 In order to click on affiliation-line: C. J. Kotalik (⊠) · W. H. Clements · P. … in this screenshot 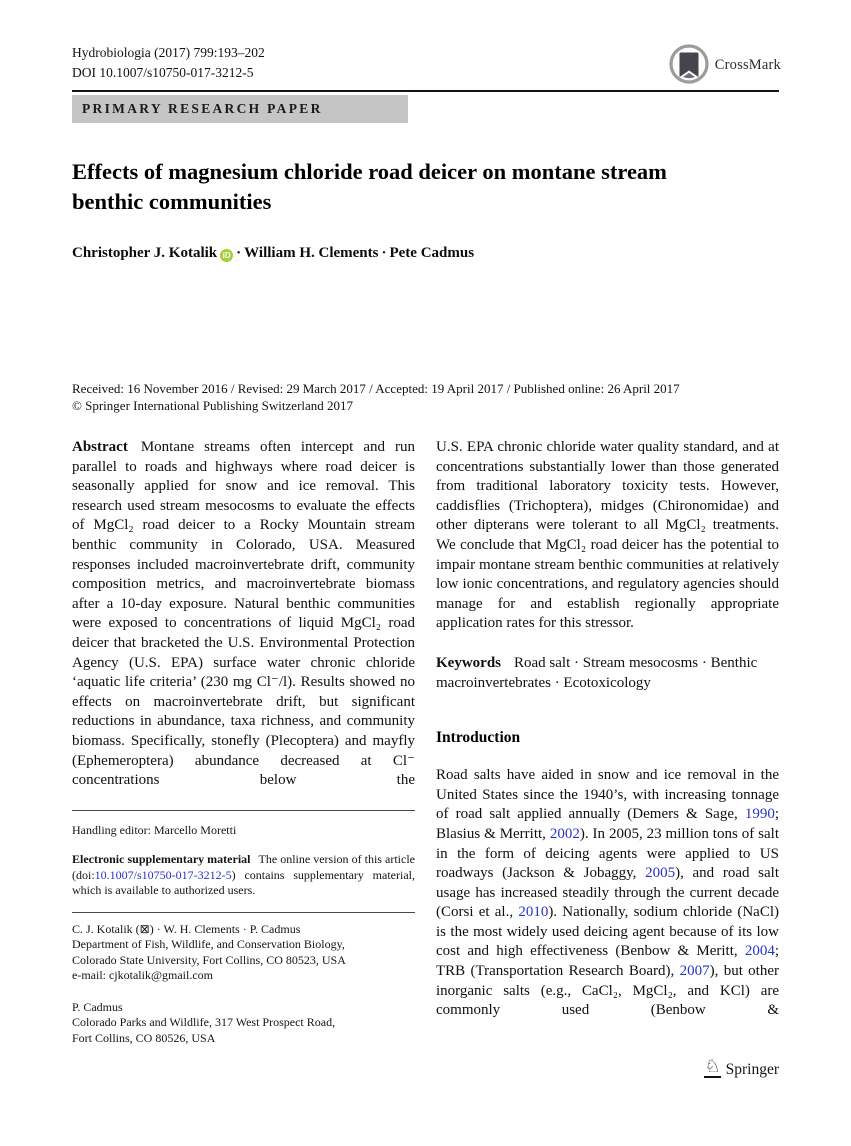, I will do `click(186, 928)`.